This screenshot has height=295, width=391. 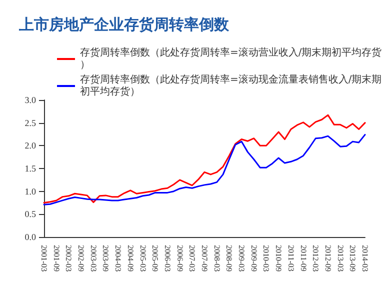 I want to click on x-tick-label: 2011-09, so click(x=303, y=258).